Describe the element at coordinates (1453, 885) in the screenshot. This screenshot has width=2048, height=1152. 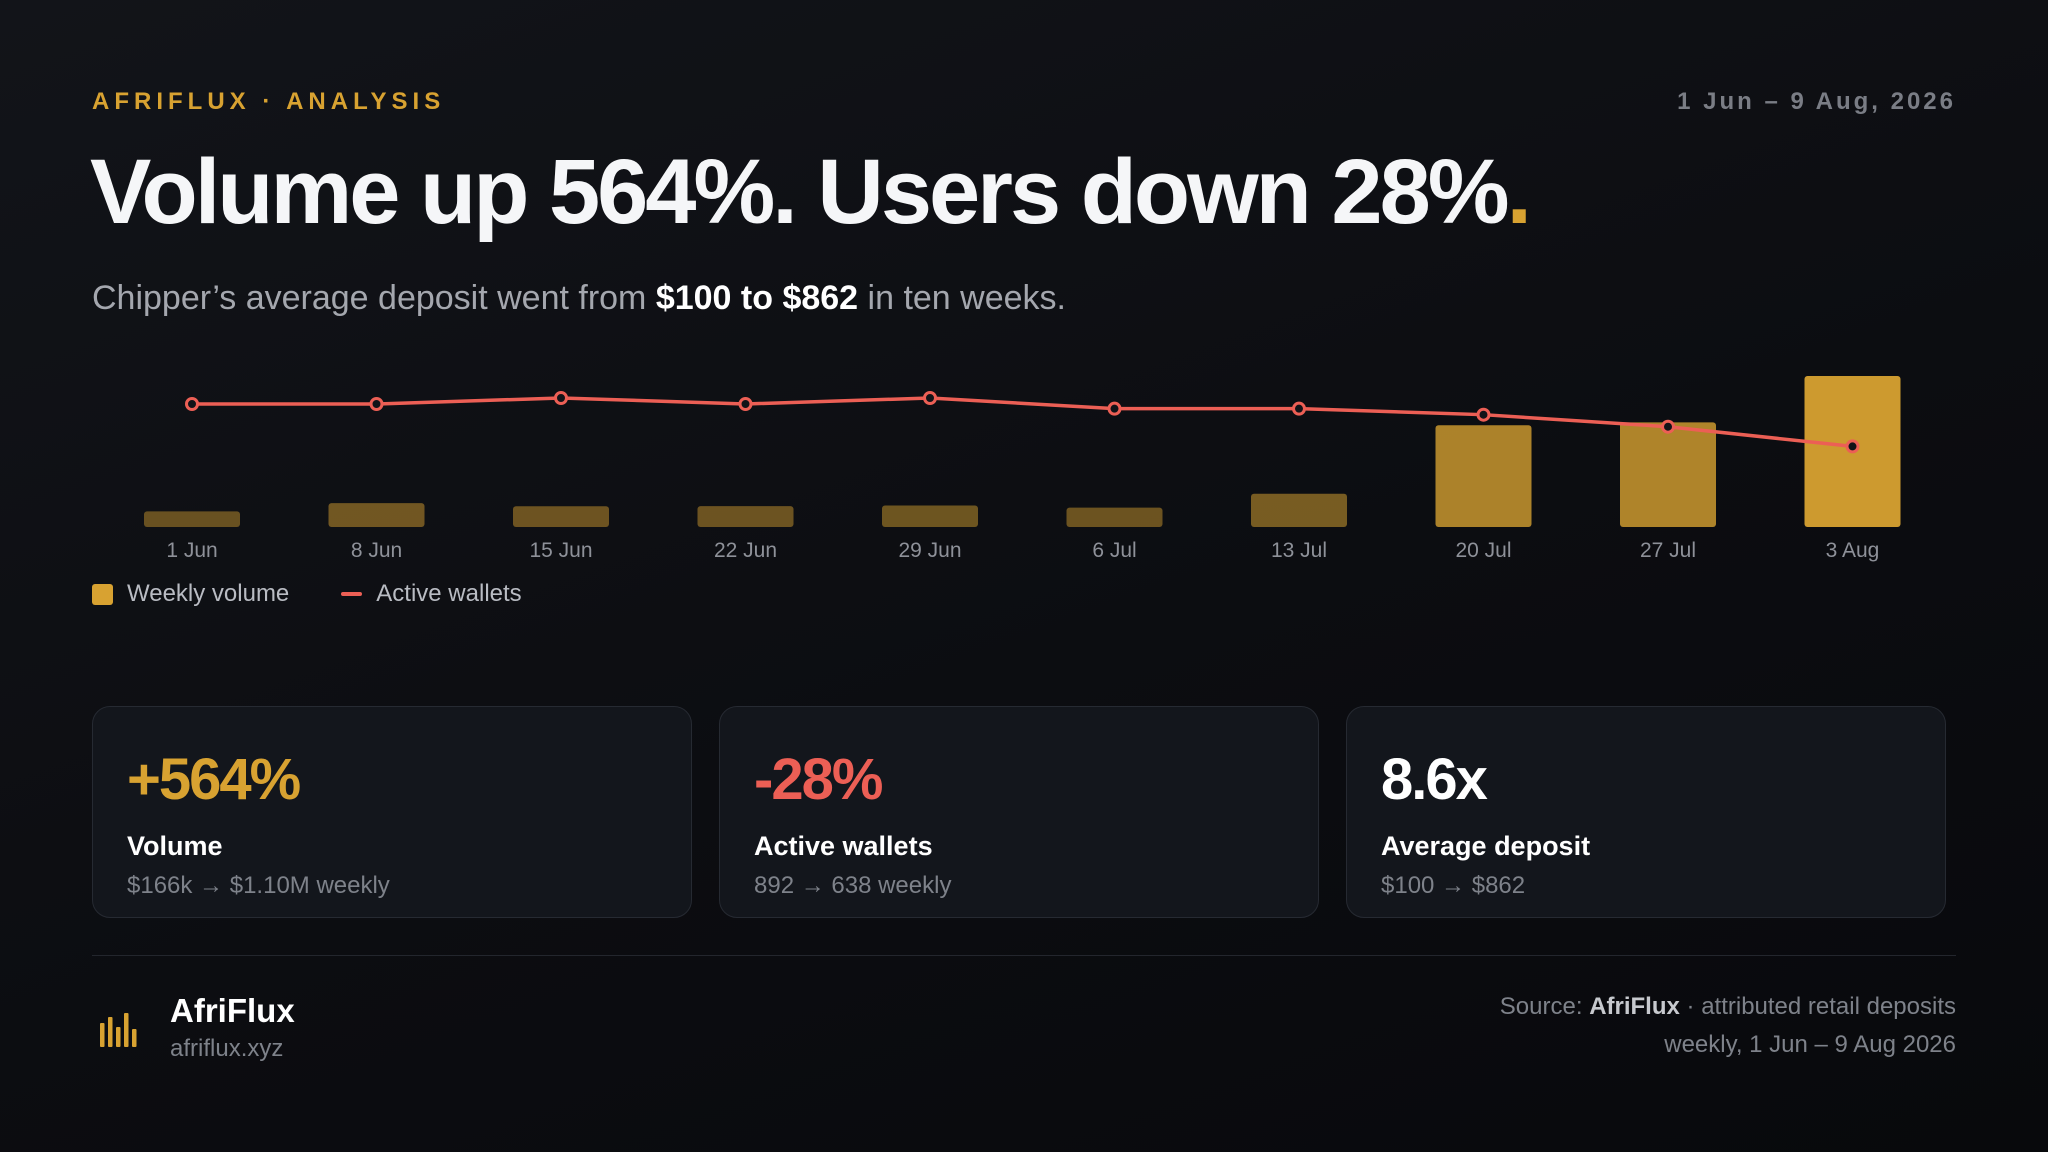
I see `stat-detail: $100 → $862` at that location.